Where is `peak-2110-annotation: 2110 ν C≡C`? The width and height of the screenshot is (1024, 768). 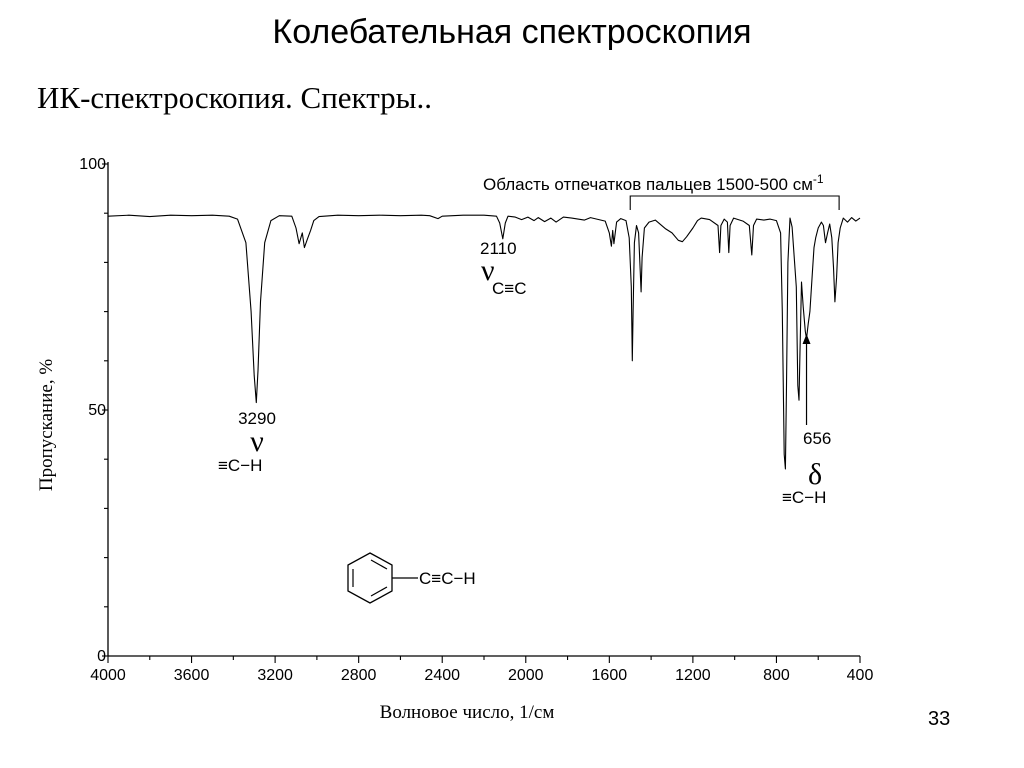 peak-2110-annotation: 2110 ν C≡C is located at coordinates (503, 268).